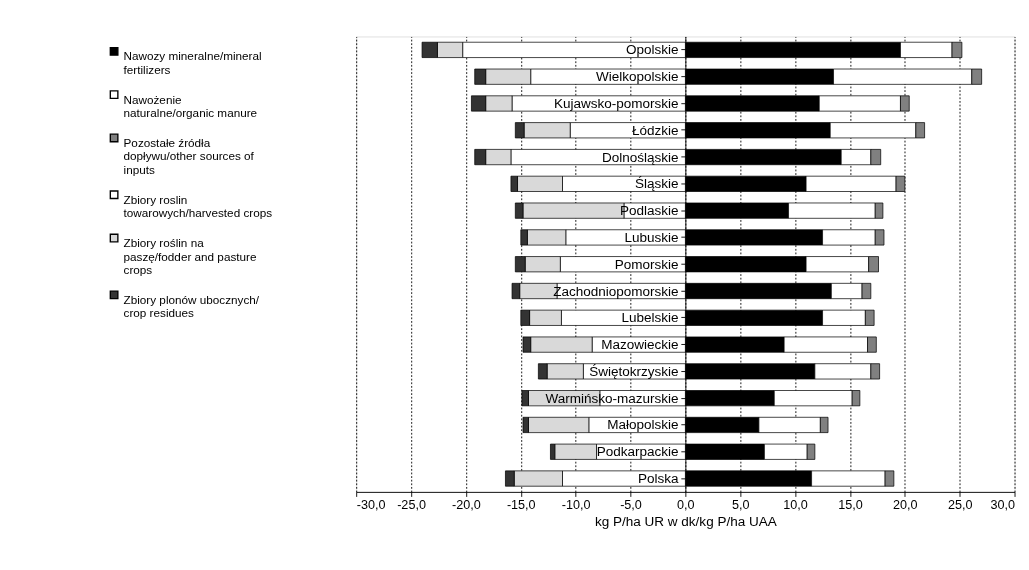 The height and width of the screenshot is (570, 1029). What do you see at coordinates (191, 306) in the screenshot?
I see `legend-label: Zbiory plonów ubocznych/ crop residues` at bounding box center [191, 306].